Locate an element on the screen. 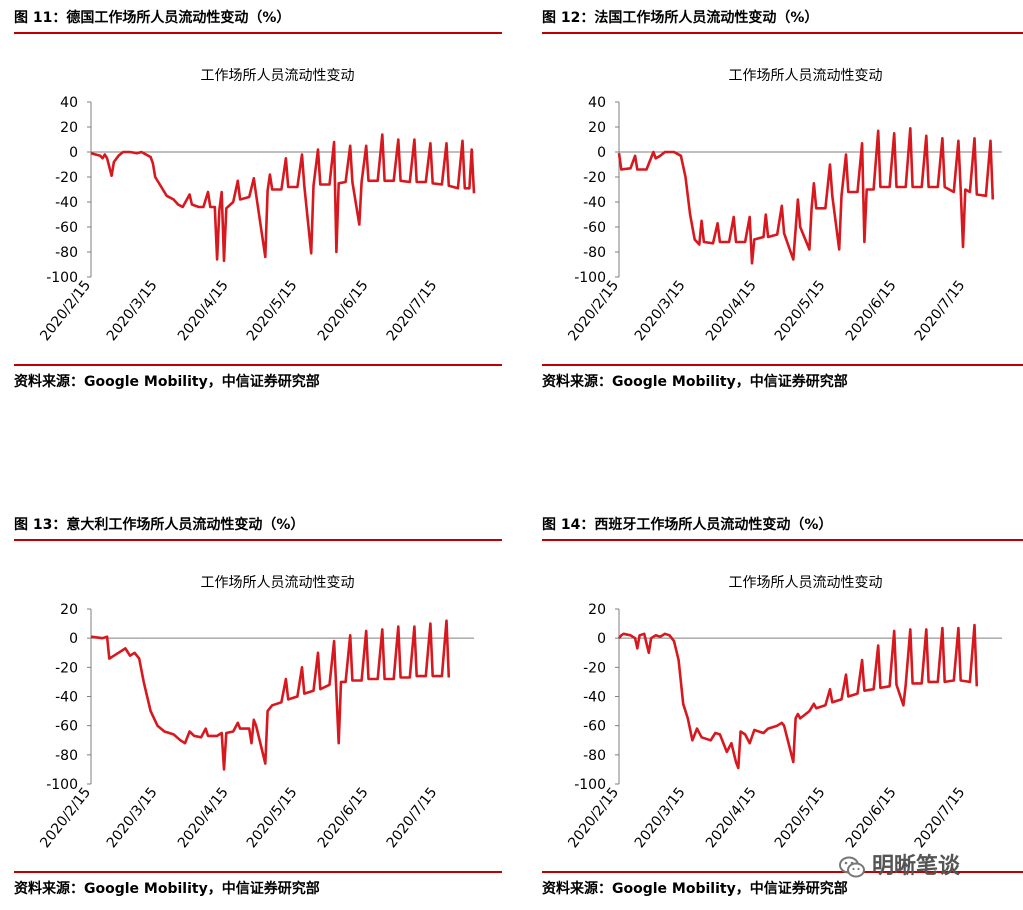 Image resolution: width=1023 pixels, height=910 pixels. figure-label: 图 13：意大利工作场所人员流动性变动（%） is located at coordinates (159, 525).